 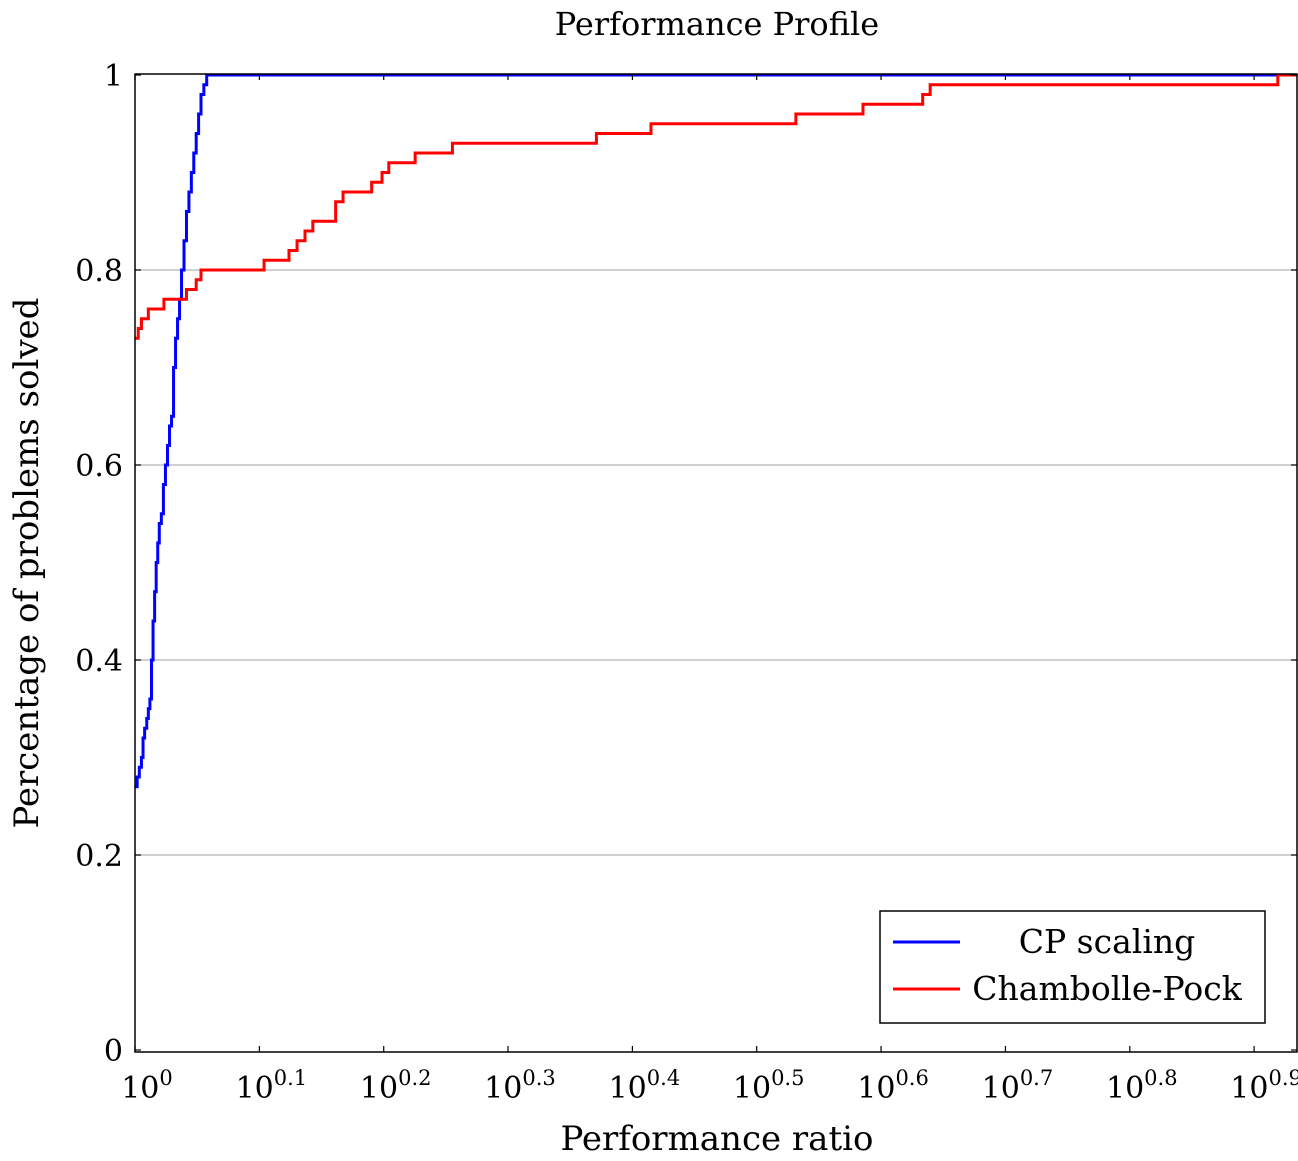 I want to click on y-tick-label-3: 0.6, so click(x=99, y=466).